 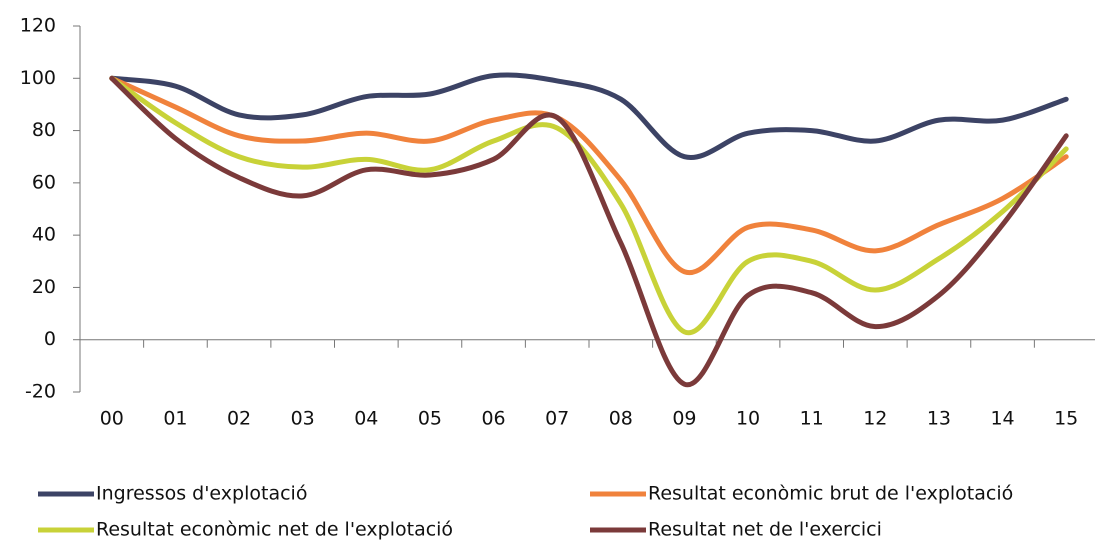 I want to click on legend-label: Resultat net de l'exercici, so click(x=765, y=530).